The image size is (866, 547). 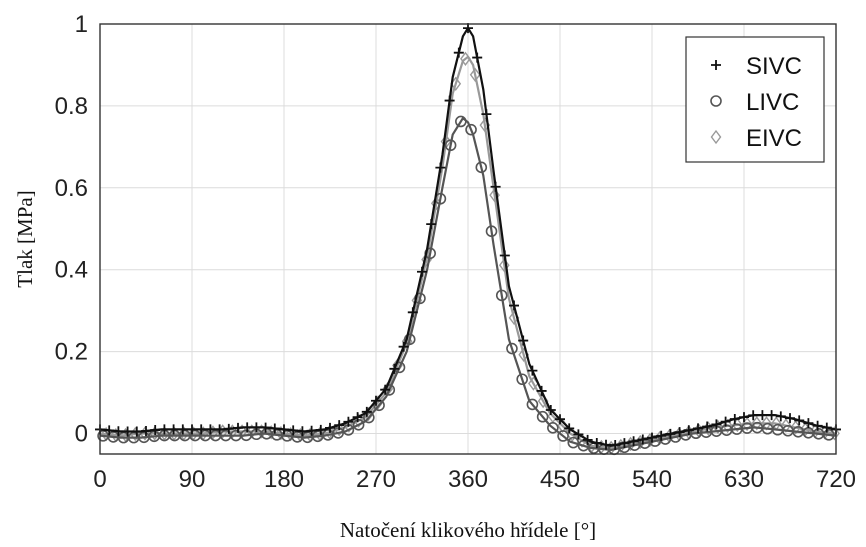 I want to click on x-tick-label: 630, so click(x=744, y=479).